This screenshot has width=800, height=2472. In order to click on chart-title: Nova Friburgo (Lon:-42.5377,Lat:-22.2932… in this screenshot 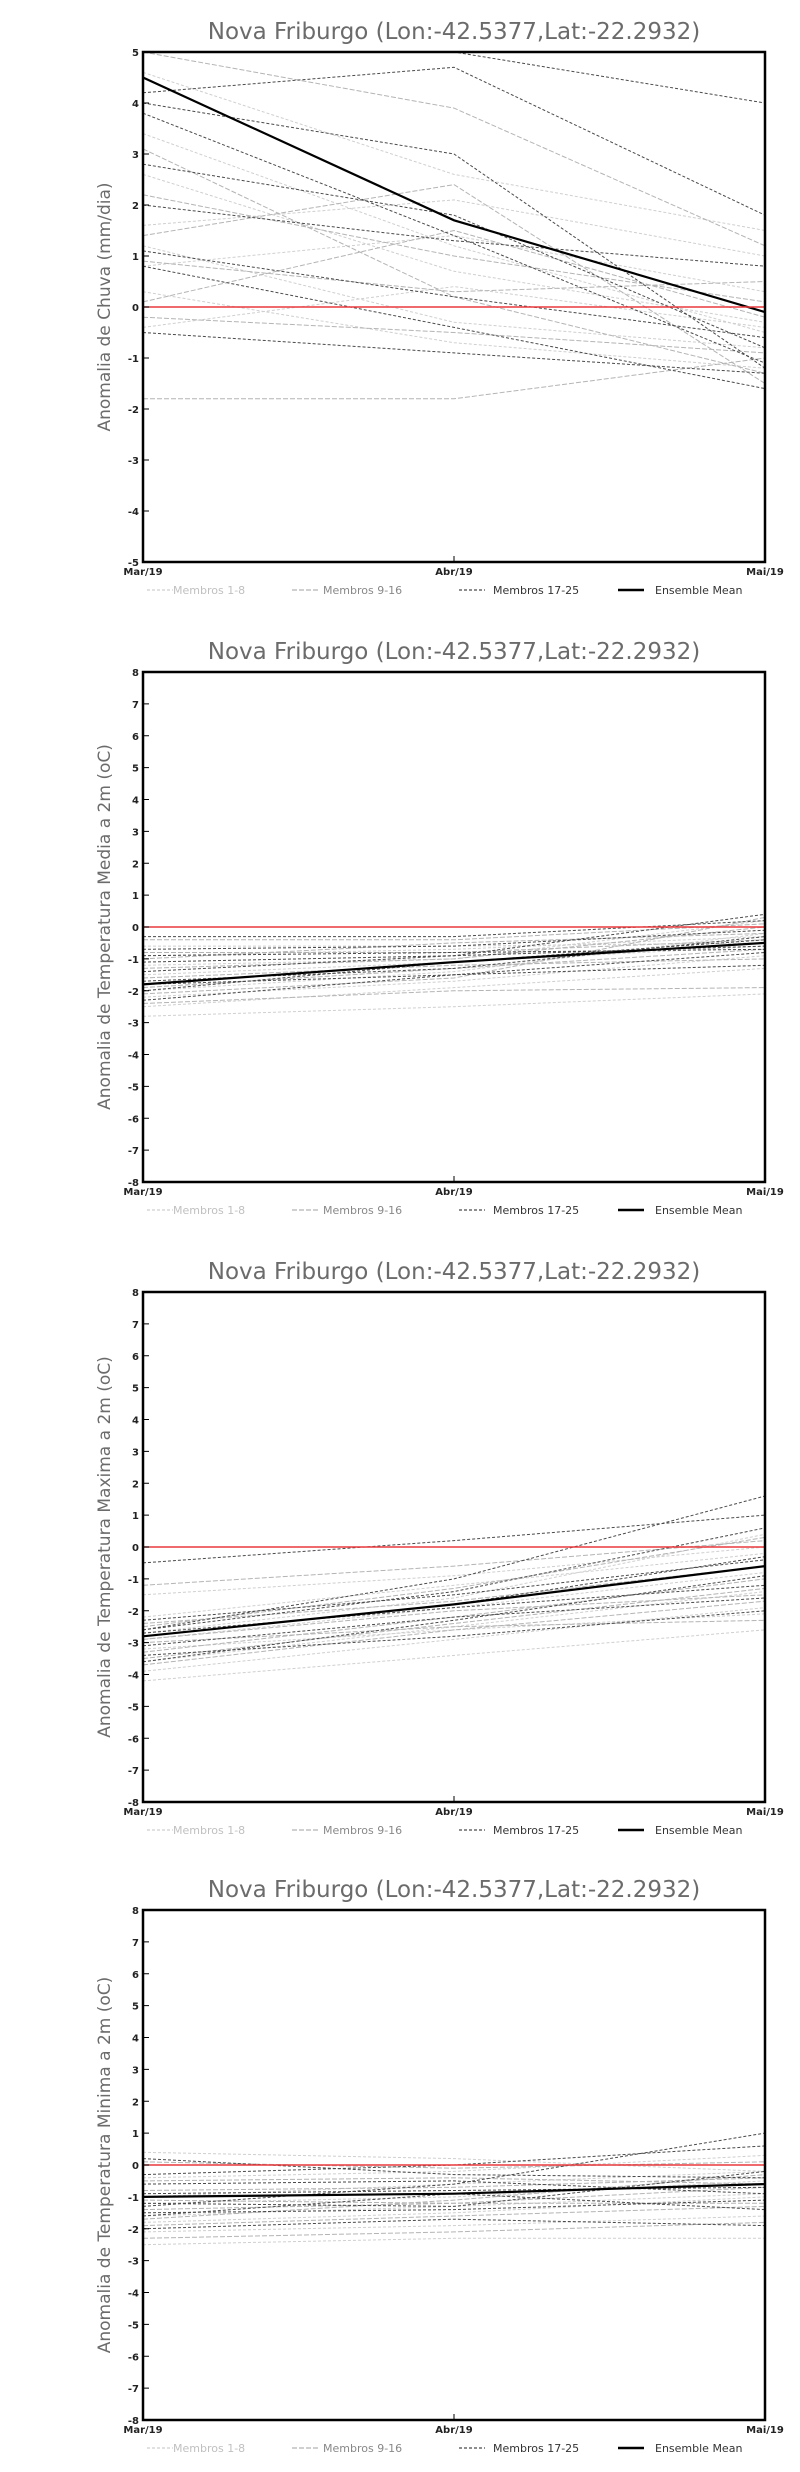, I will do `click(454, 32)`.